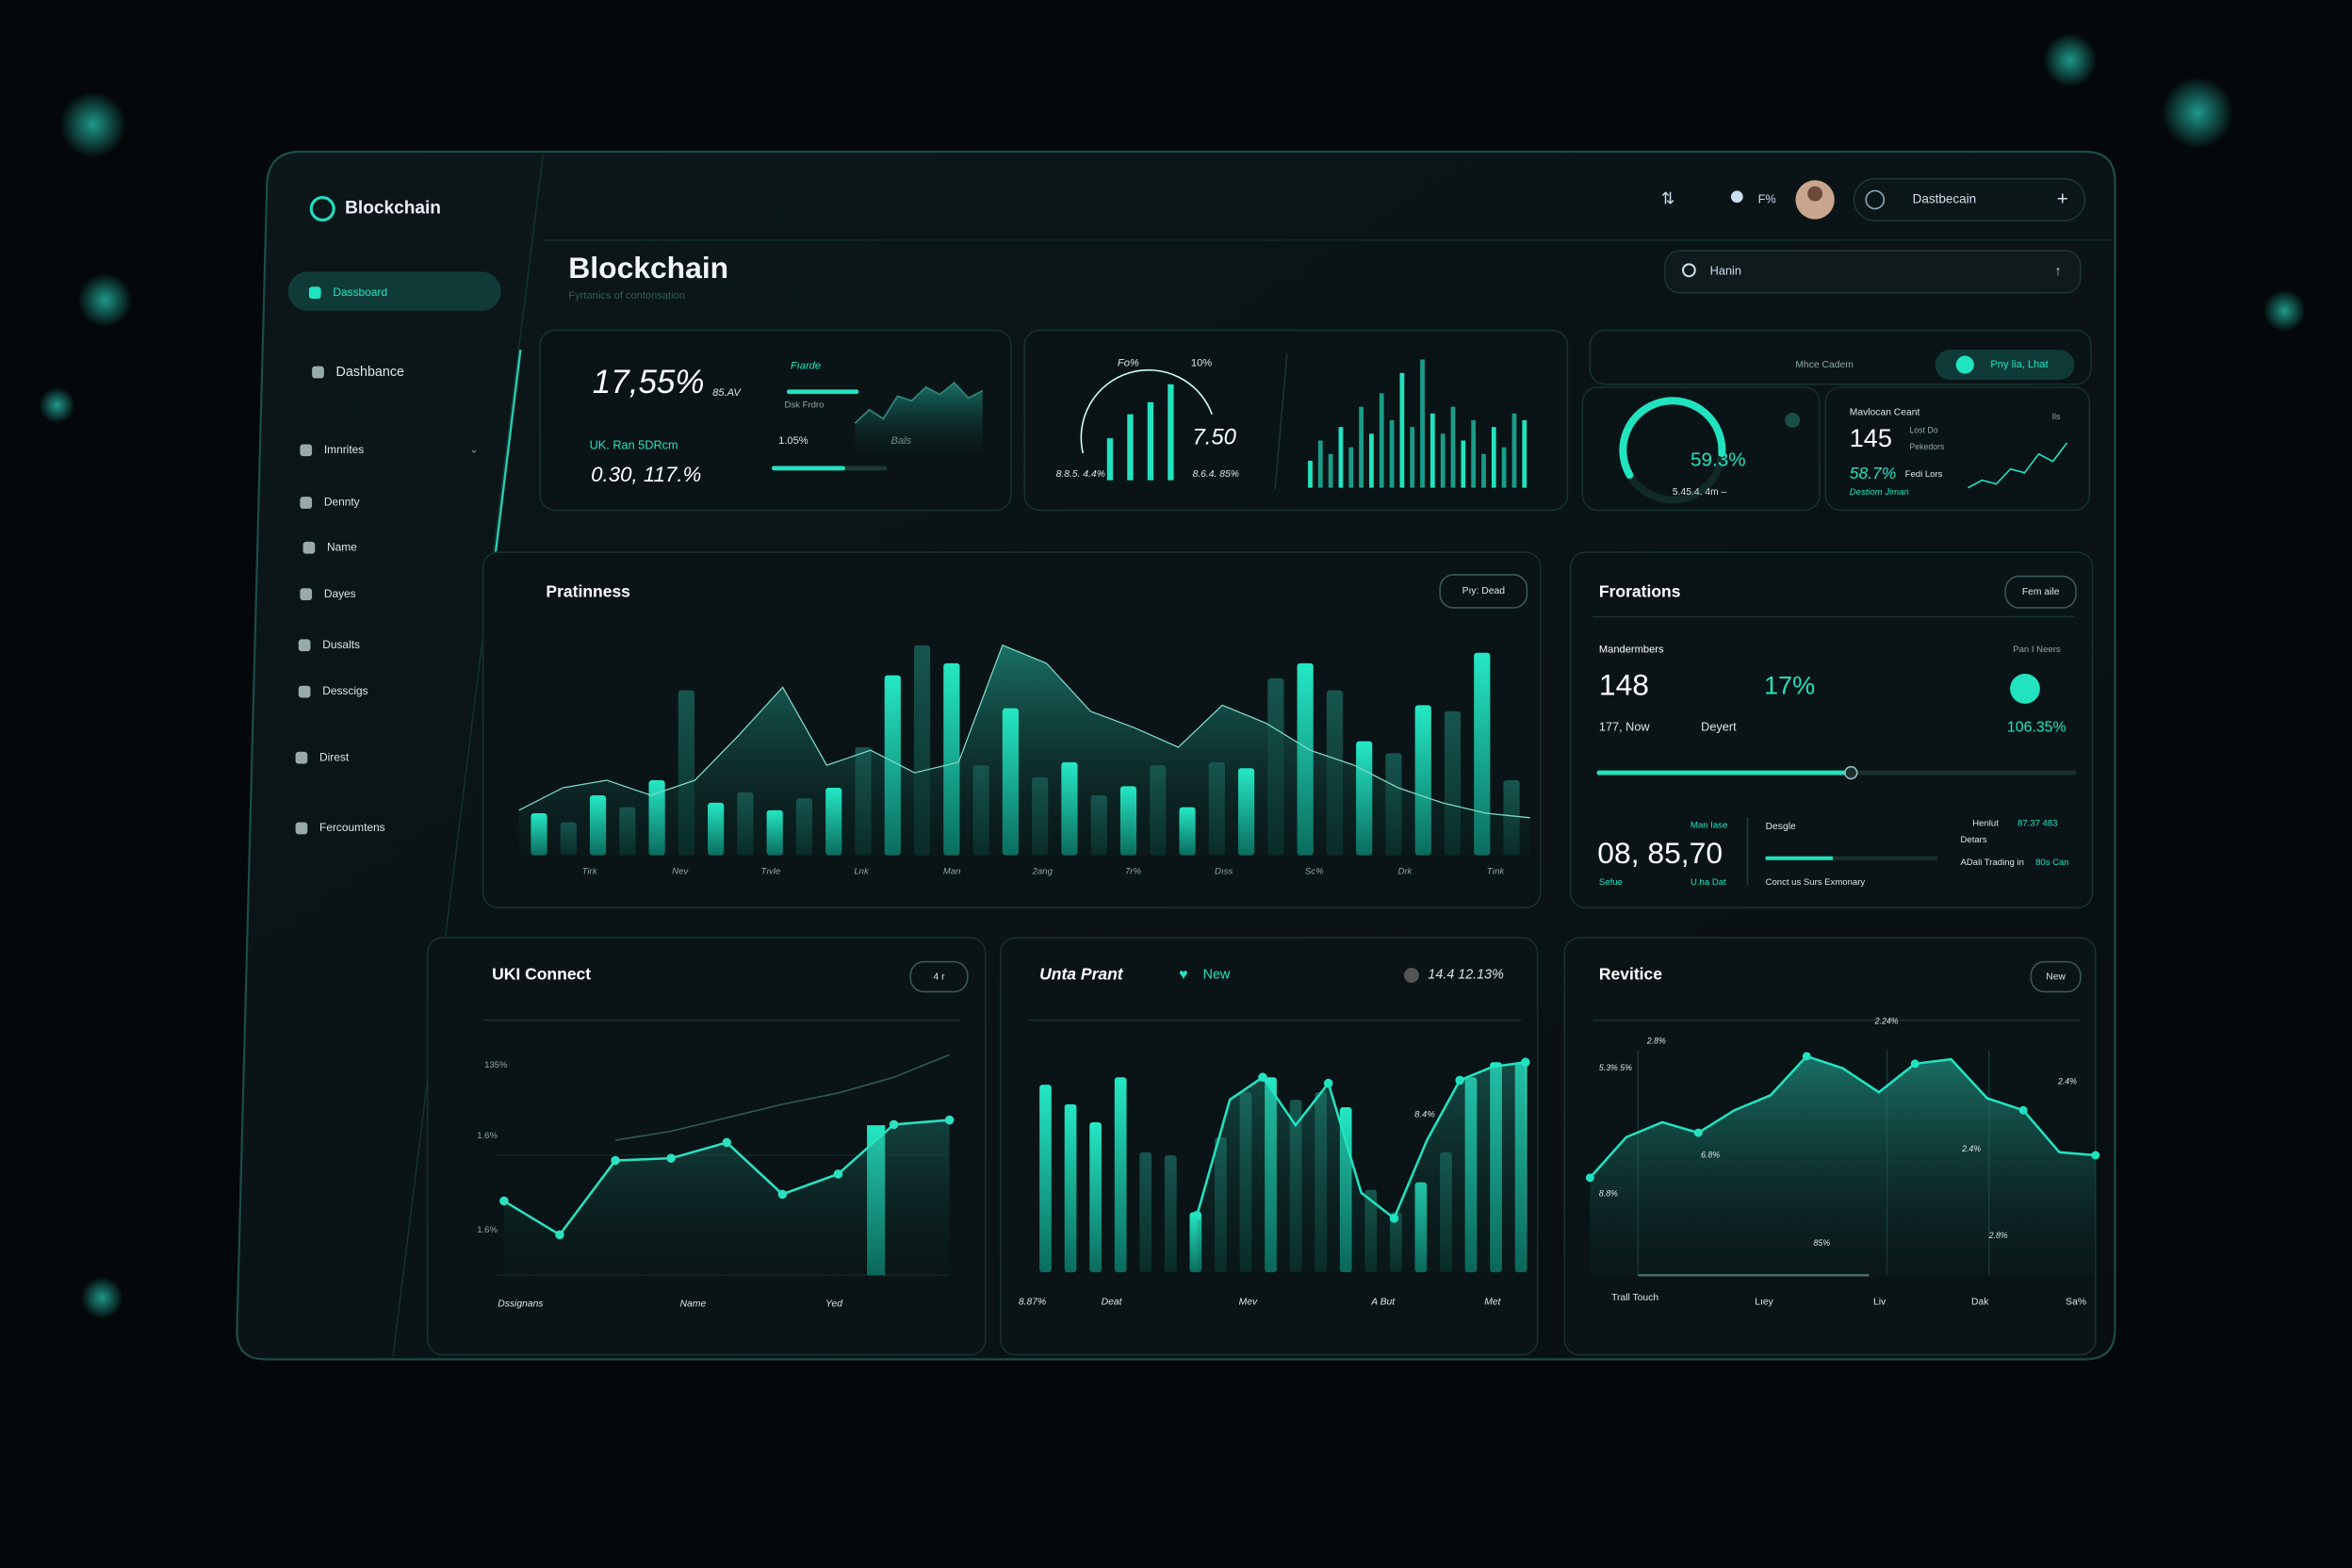 The width and height of the screenshot is (2352, 1568). Describe the element at coordinates (352, 828) in the screenshot. I see `nav-item: Fercoumtens` at that location.